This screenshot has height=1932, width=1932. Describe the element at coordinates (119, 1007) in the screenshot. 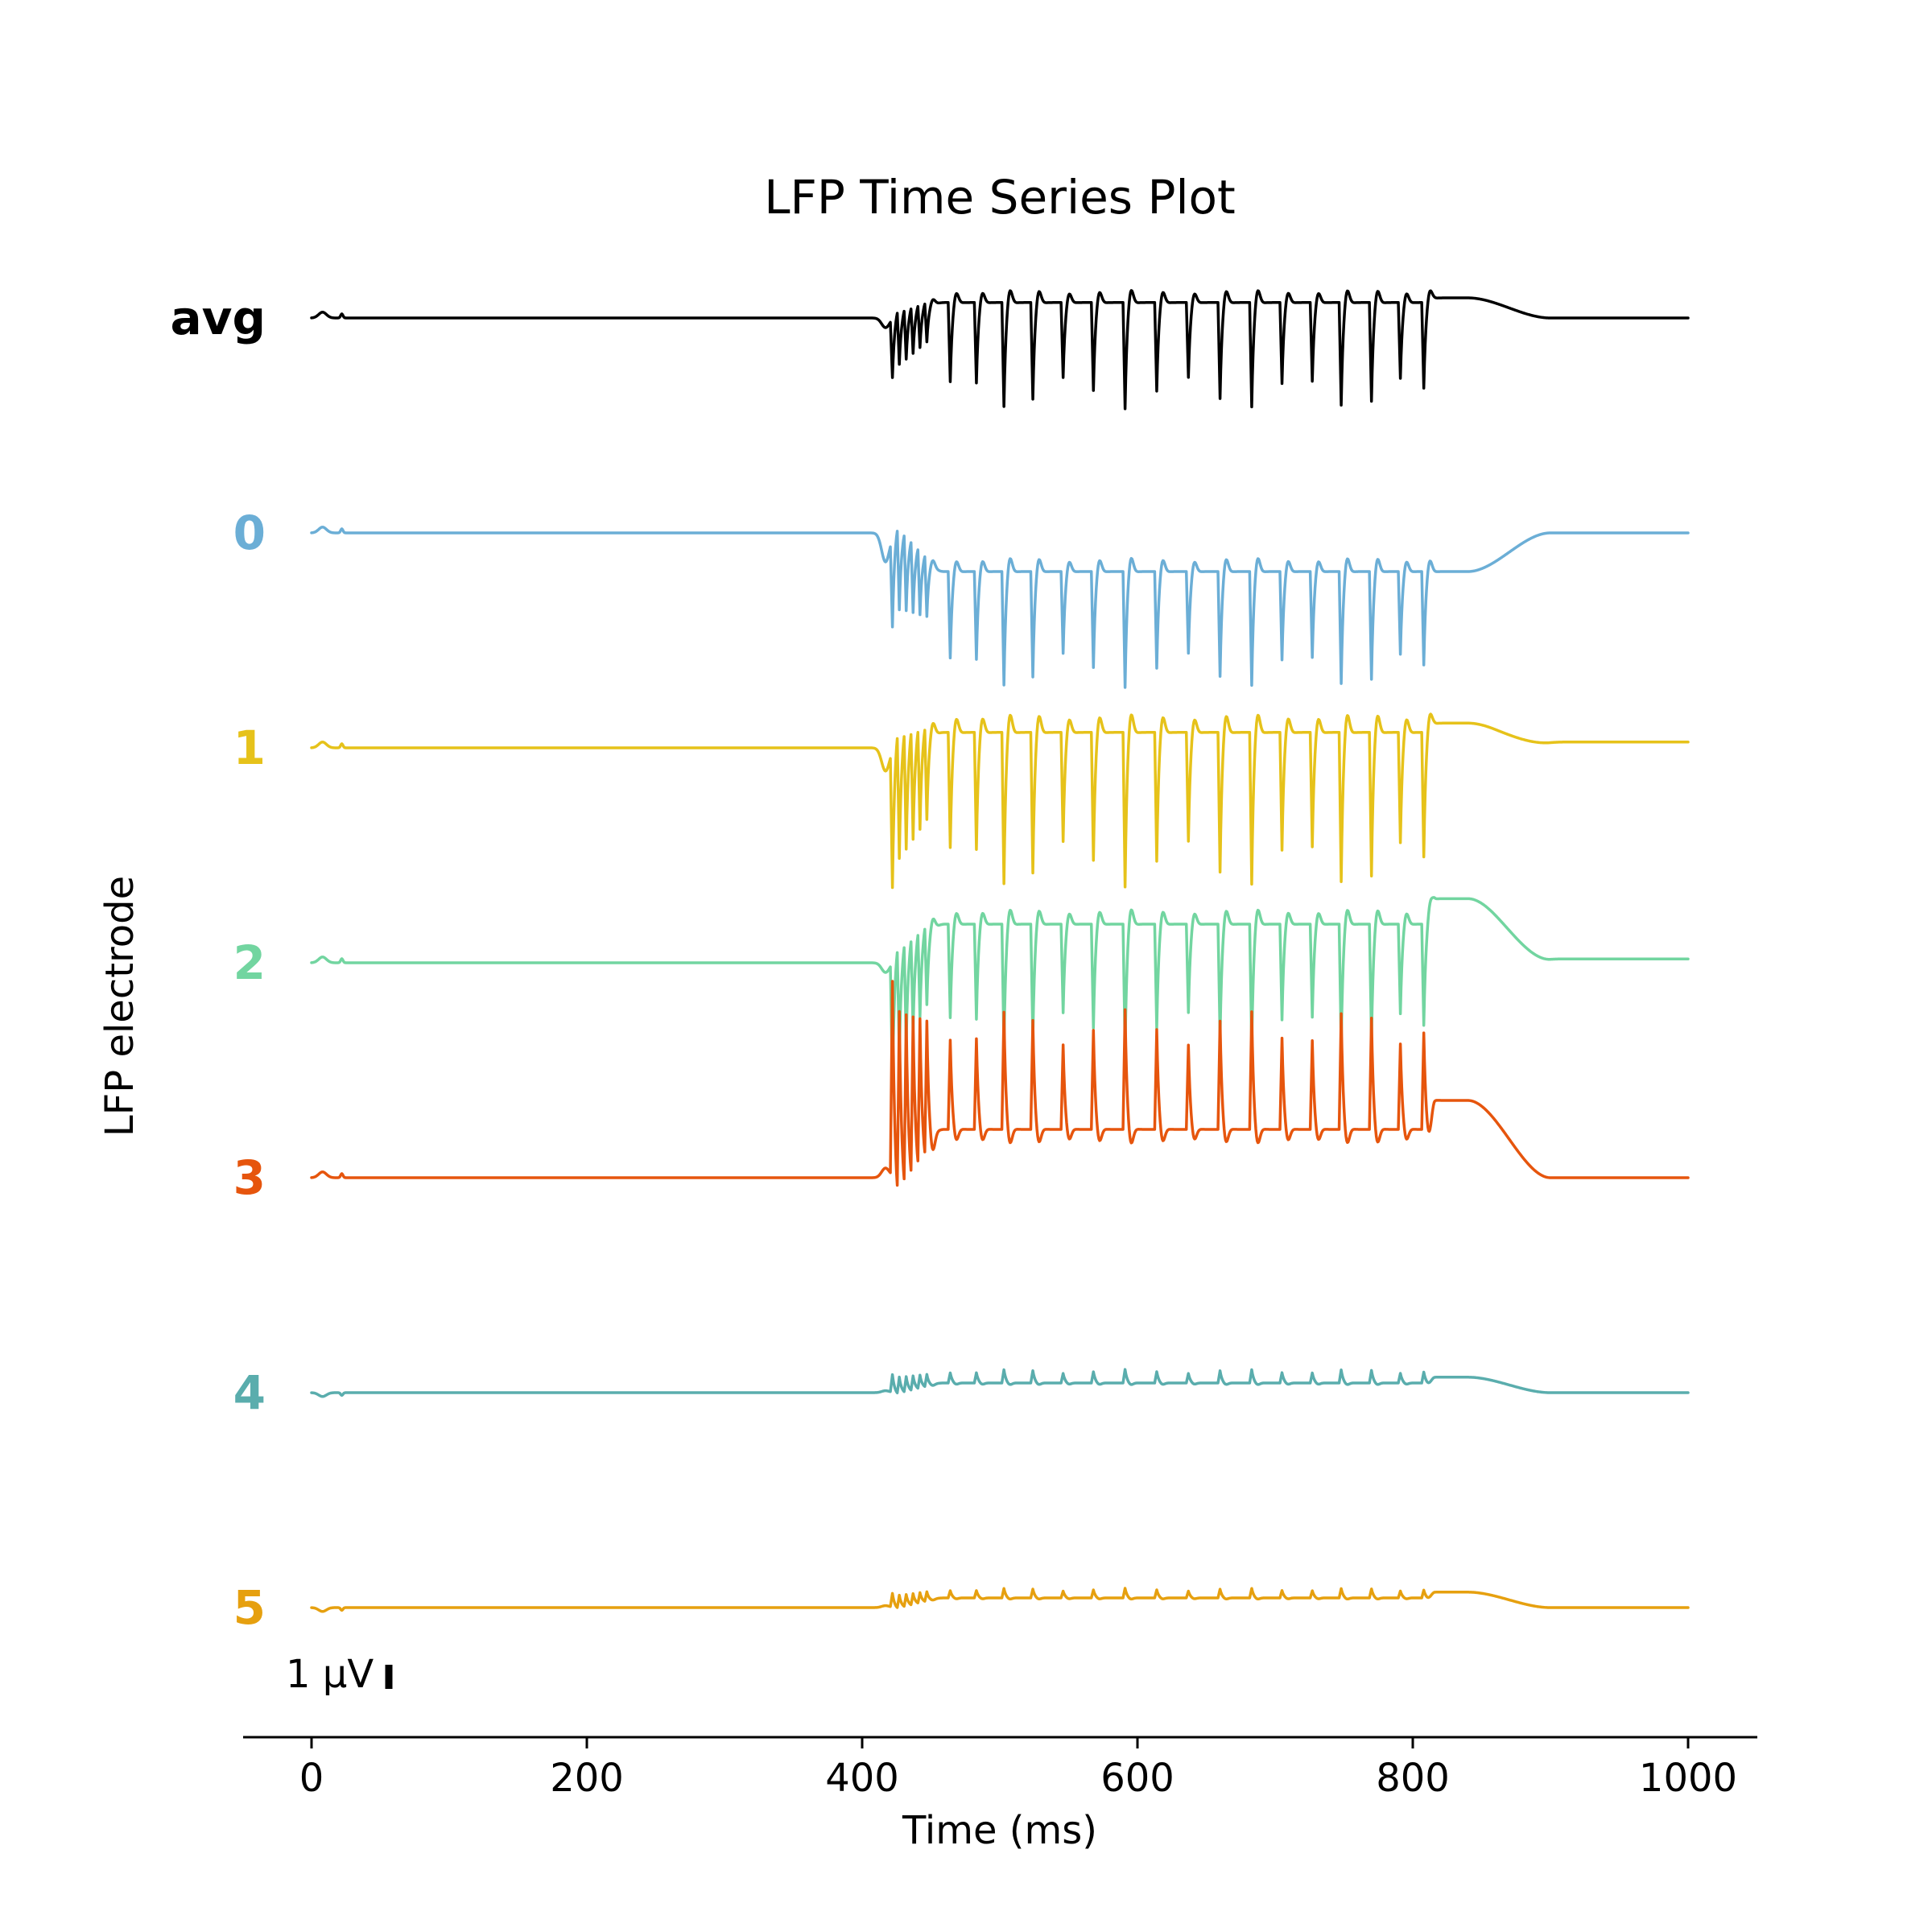

I see `y-axis-label: LFP electrode` at that location.